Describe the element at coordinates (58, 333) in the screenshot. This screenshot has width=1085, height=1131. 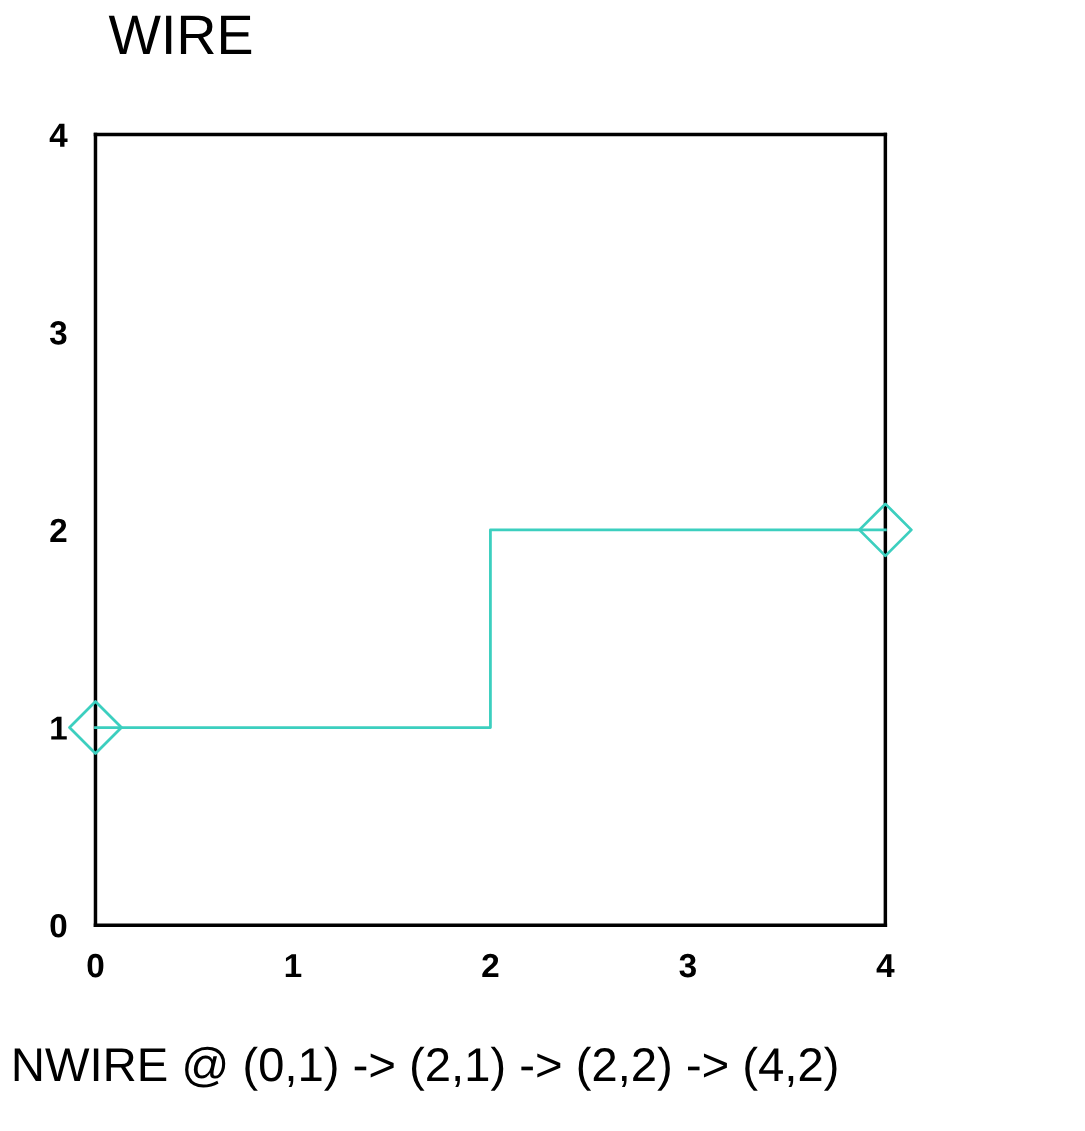
I see `y-tick-label: 3` at that location.